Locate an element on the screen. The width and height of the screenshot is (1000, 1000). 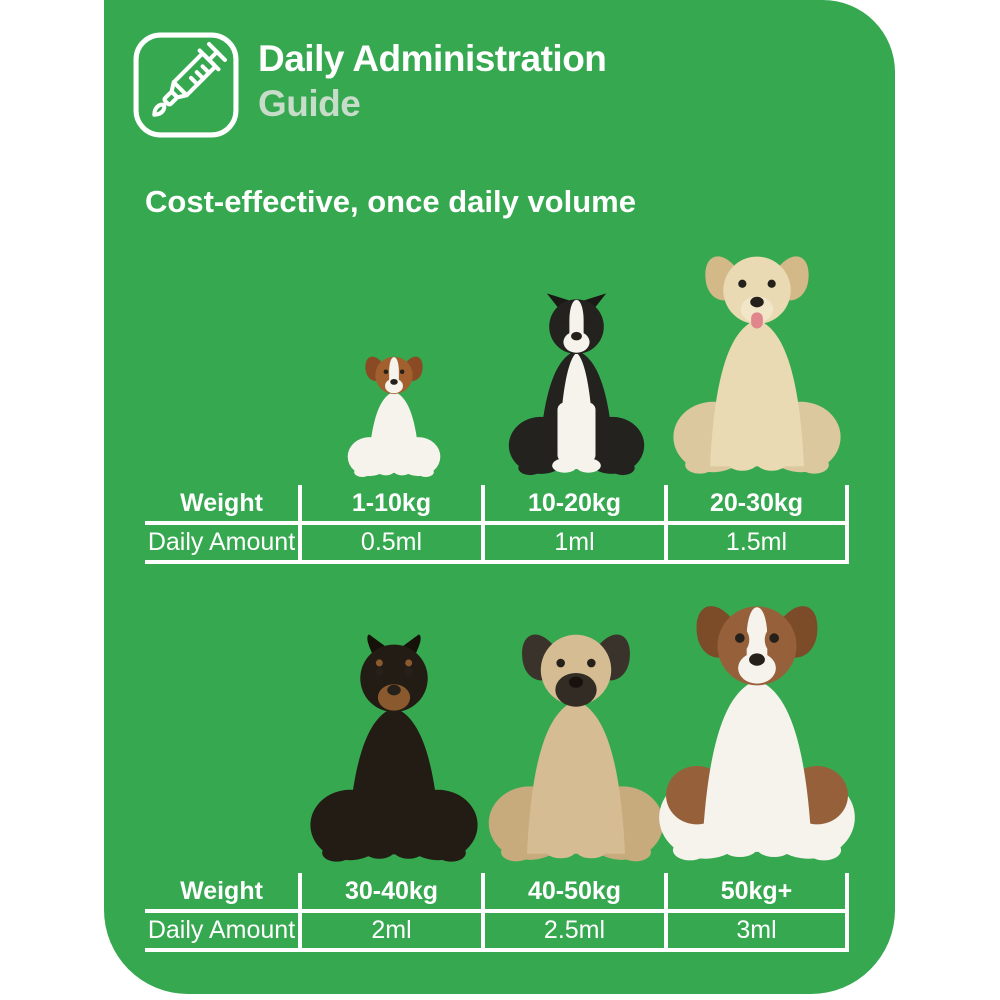
daily-amount-value: 1ml is located at coordinates (576, 542).